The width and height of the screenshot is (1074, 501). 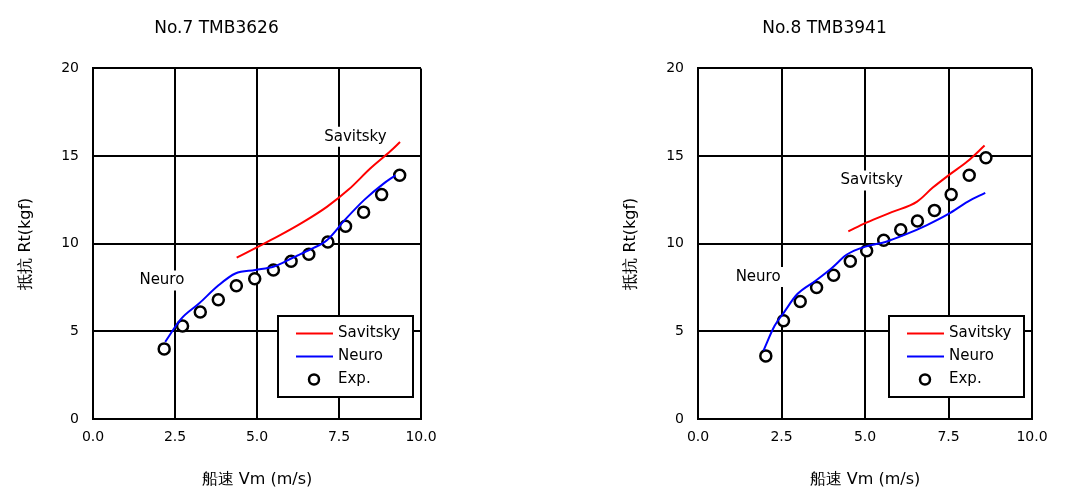 I want to click on chart-title: No.8 TMB3941, so click(x=824, y=26).